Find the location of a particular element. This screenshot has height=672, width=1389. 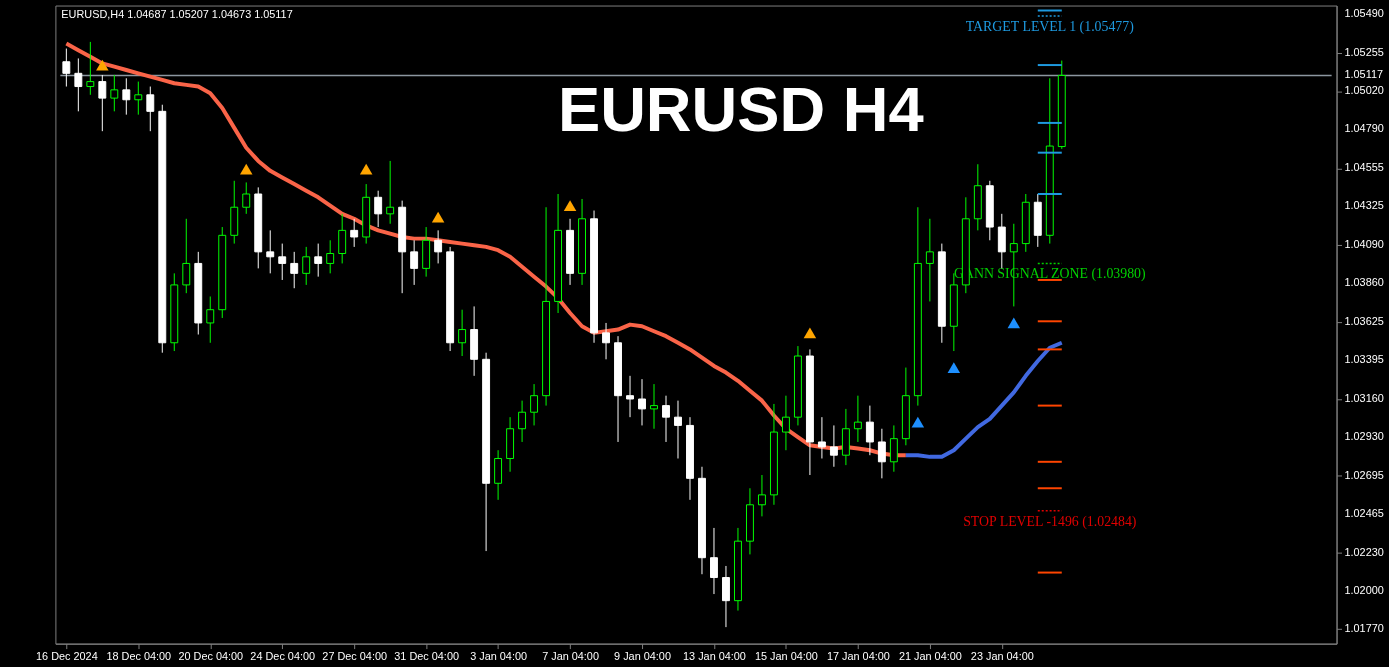

x-tick-label: 16 Dec 2024 is located at coordinates (67, 655).